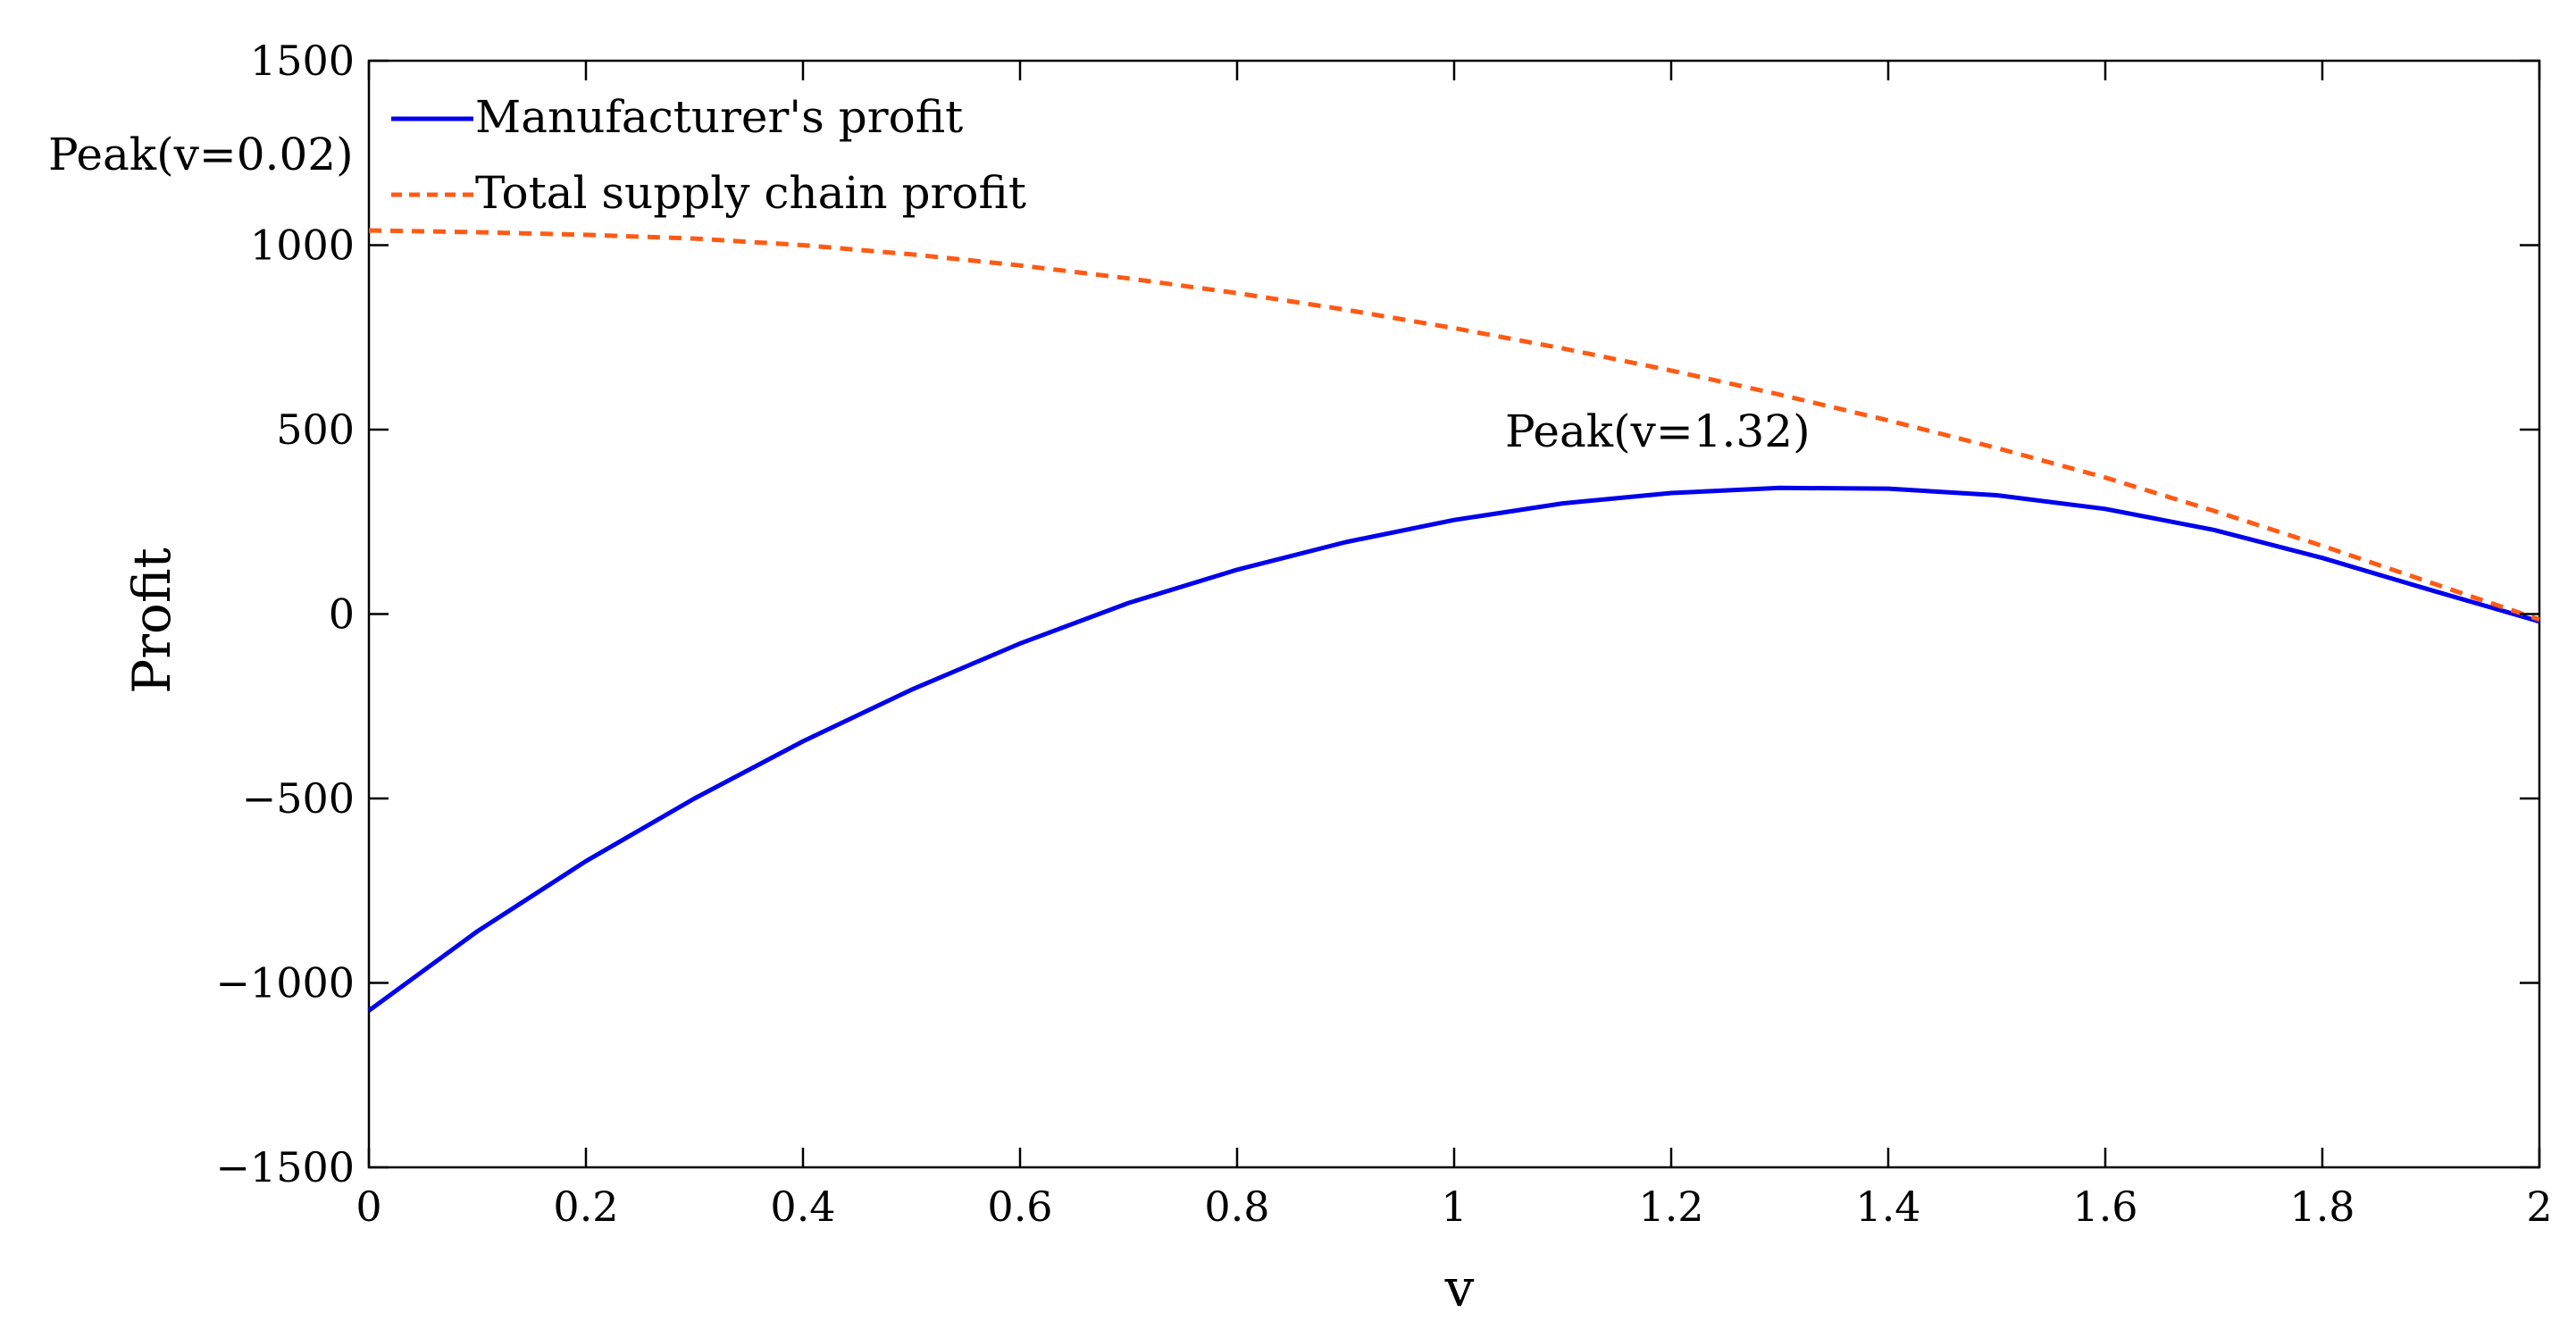 This screenshot has width=2576, height=1329. I want to click on y-tick-label: 1000, so click(303, 246).